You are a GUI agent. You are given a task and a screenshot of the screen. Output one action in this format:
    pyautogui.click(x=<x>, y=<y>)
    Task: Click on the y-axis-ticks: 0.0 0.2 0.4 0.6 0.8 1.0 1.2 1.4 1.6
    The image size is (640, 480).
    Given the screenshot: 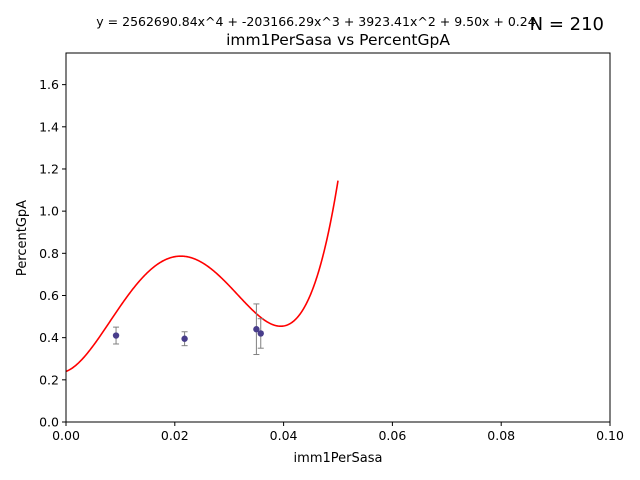 What is the action you would take?
    pyautogui.click(x=52, y=253)
    